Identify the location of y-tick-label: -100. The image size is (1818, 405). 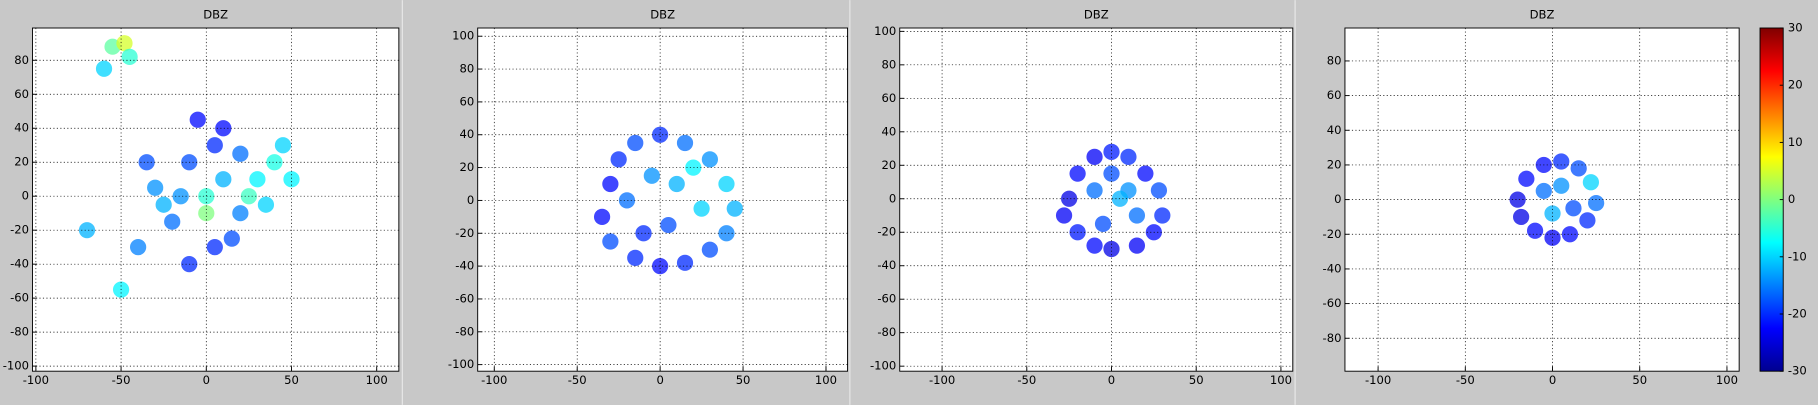
(16, 366).